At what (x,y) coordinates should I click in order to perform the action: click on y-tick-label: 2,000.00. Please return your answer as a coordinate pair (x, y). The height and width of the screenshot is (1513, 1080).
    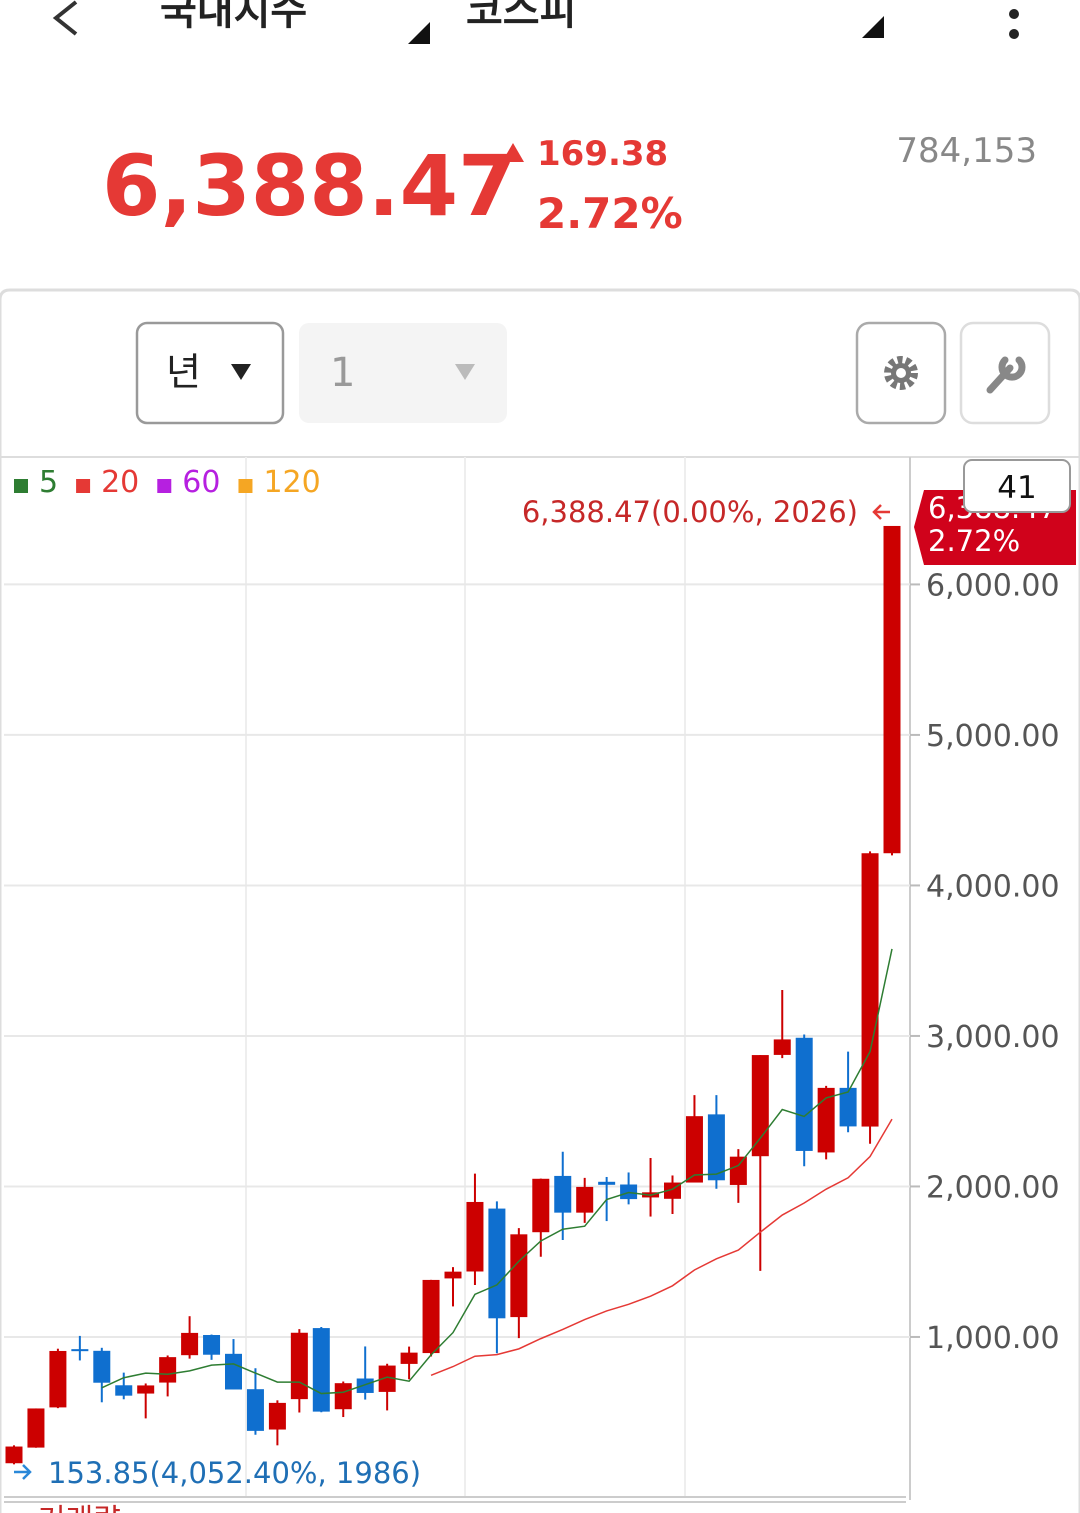
    Looking at the image, I should click on (993, 1187).